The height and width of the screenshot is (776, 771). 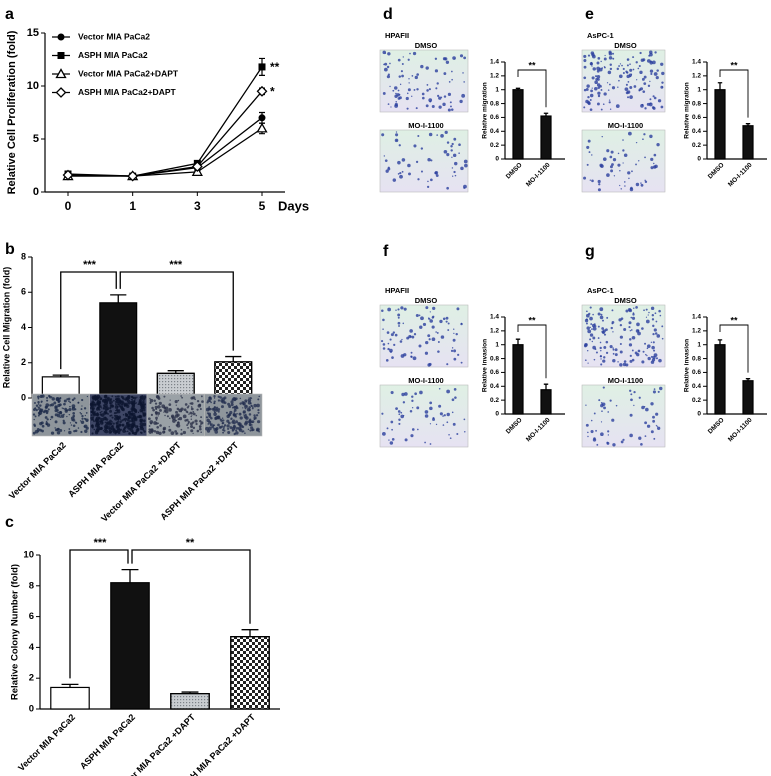 What do you see at coordinates (494, 76) in the screenshot?
I see `y-tick-label: 1.2` at bounding box center [494, 76].